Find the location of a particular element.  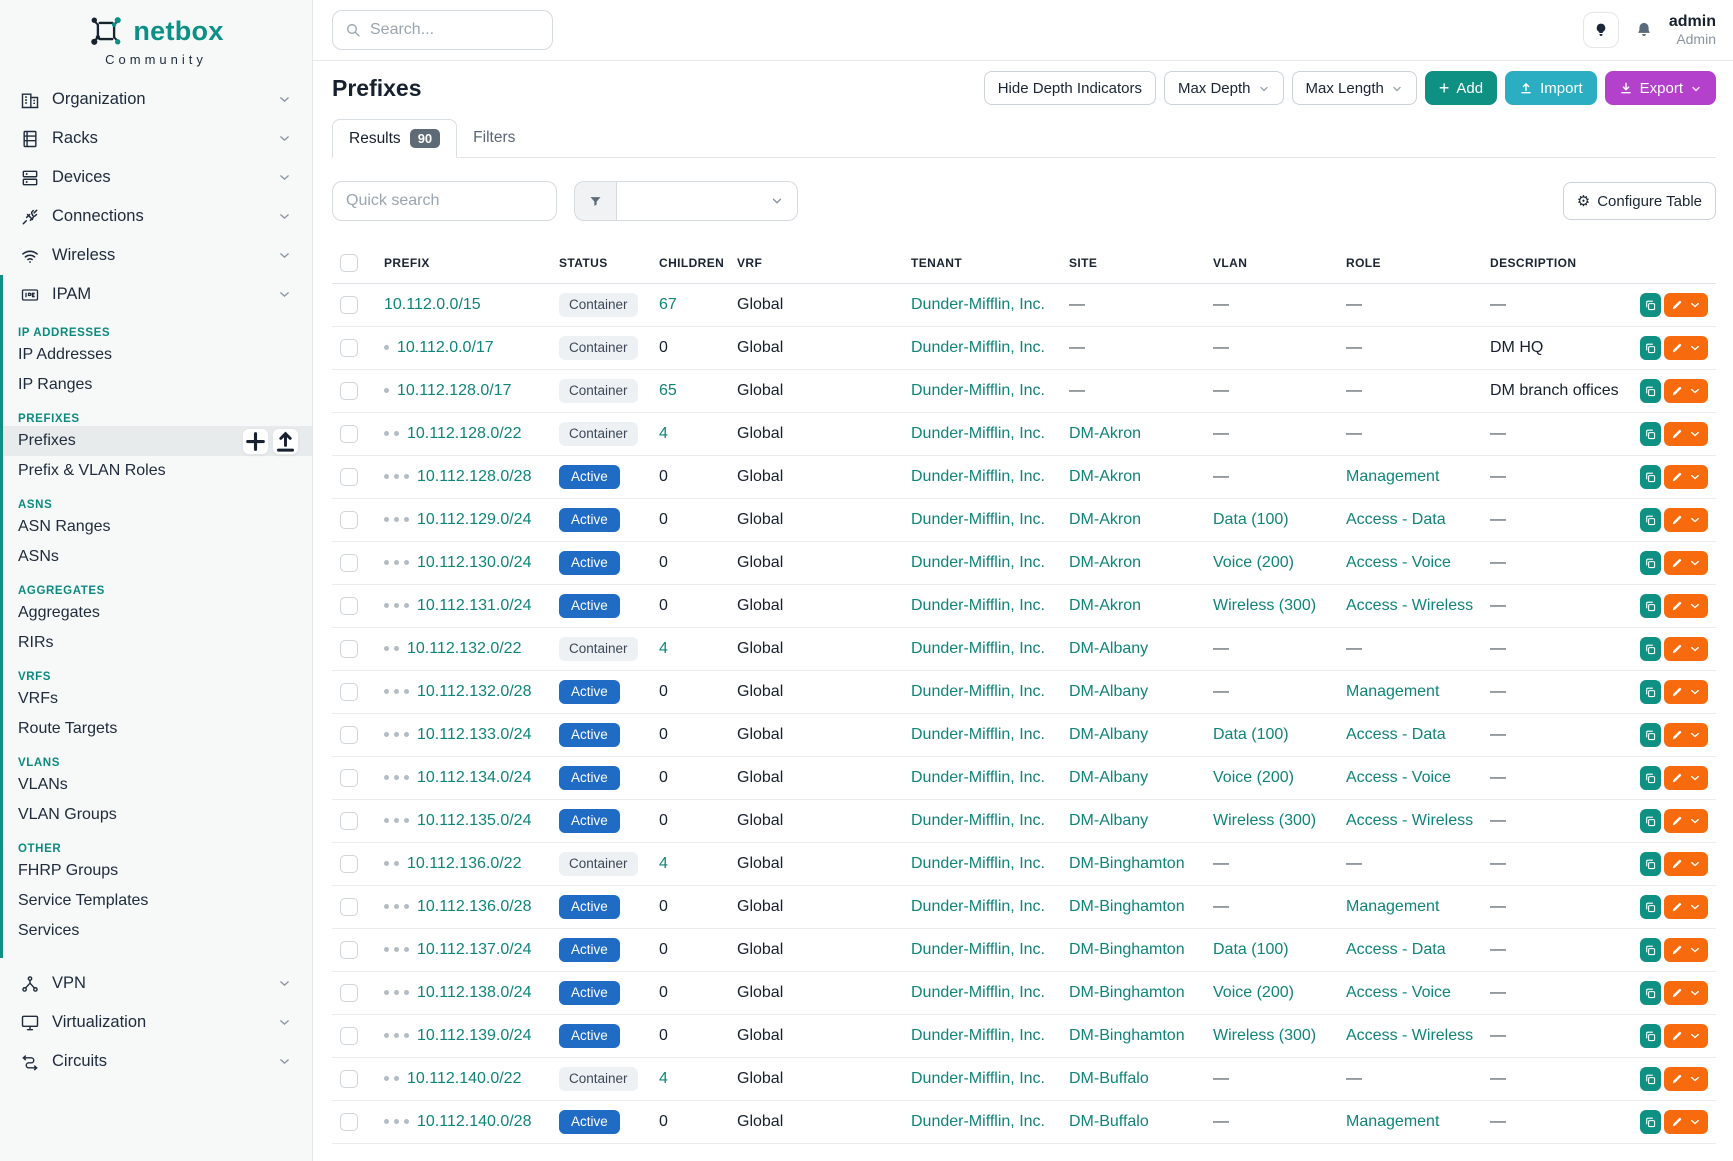

quick-import-button is located at coordinates (285, 441).